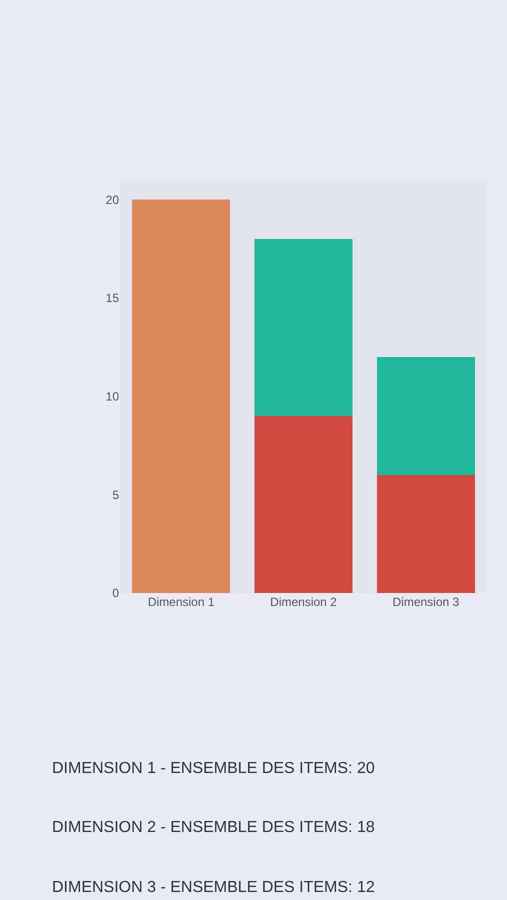 The width and height of the screenshot is (507, 900). Describe the element at coordinates (213, 827) in the screenshot. I see `text: DIMENSION 2 - ENSEMBLE DES ITEMS: 18` at that location.